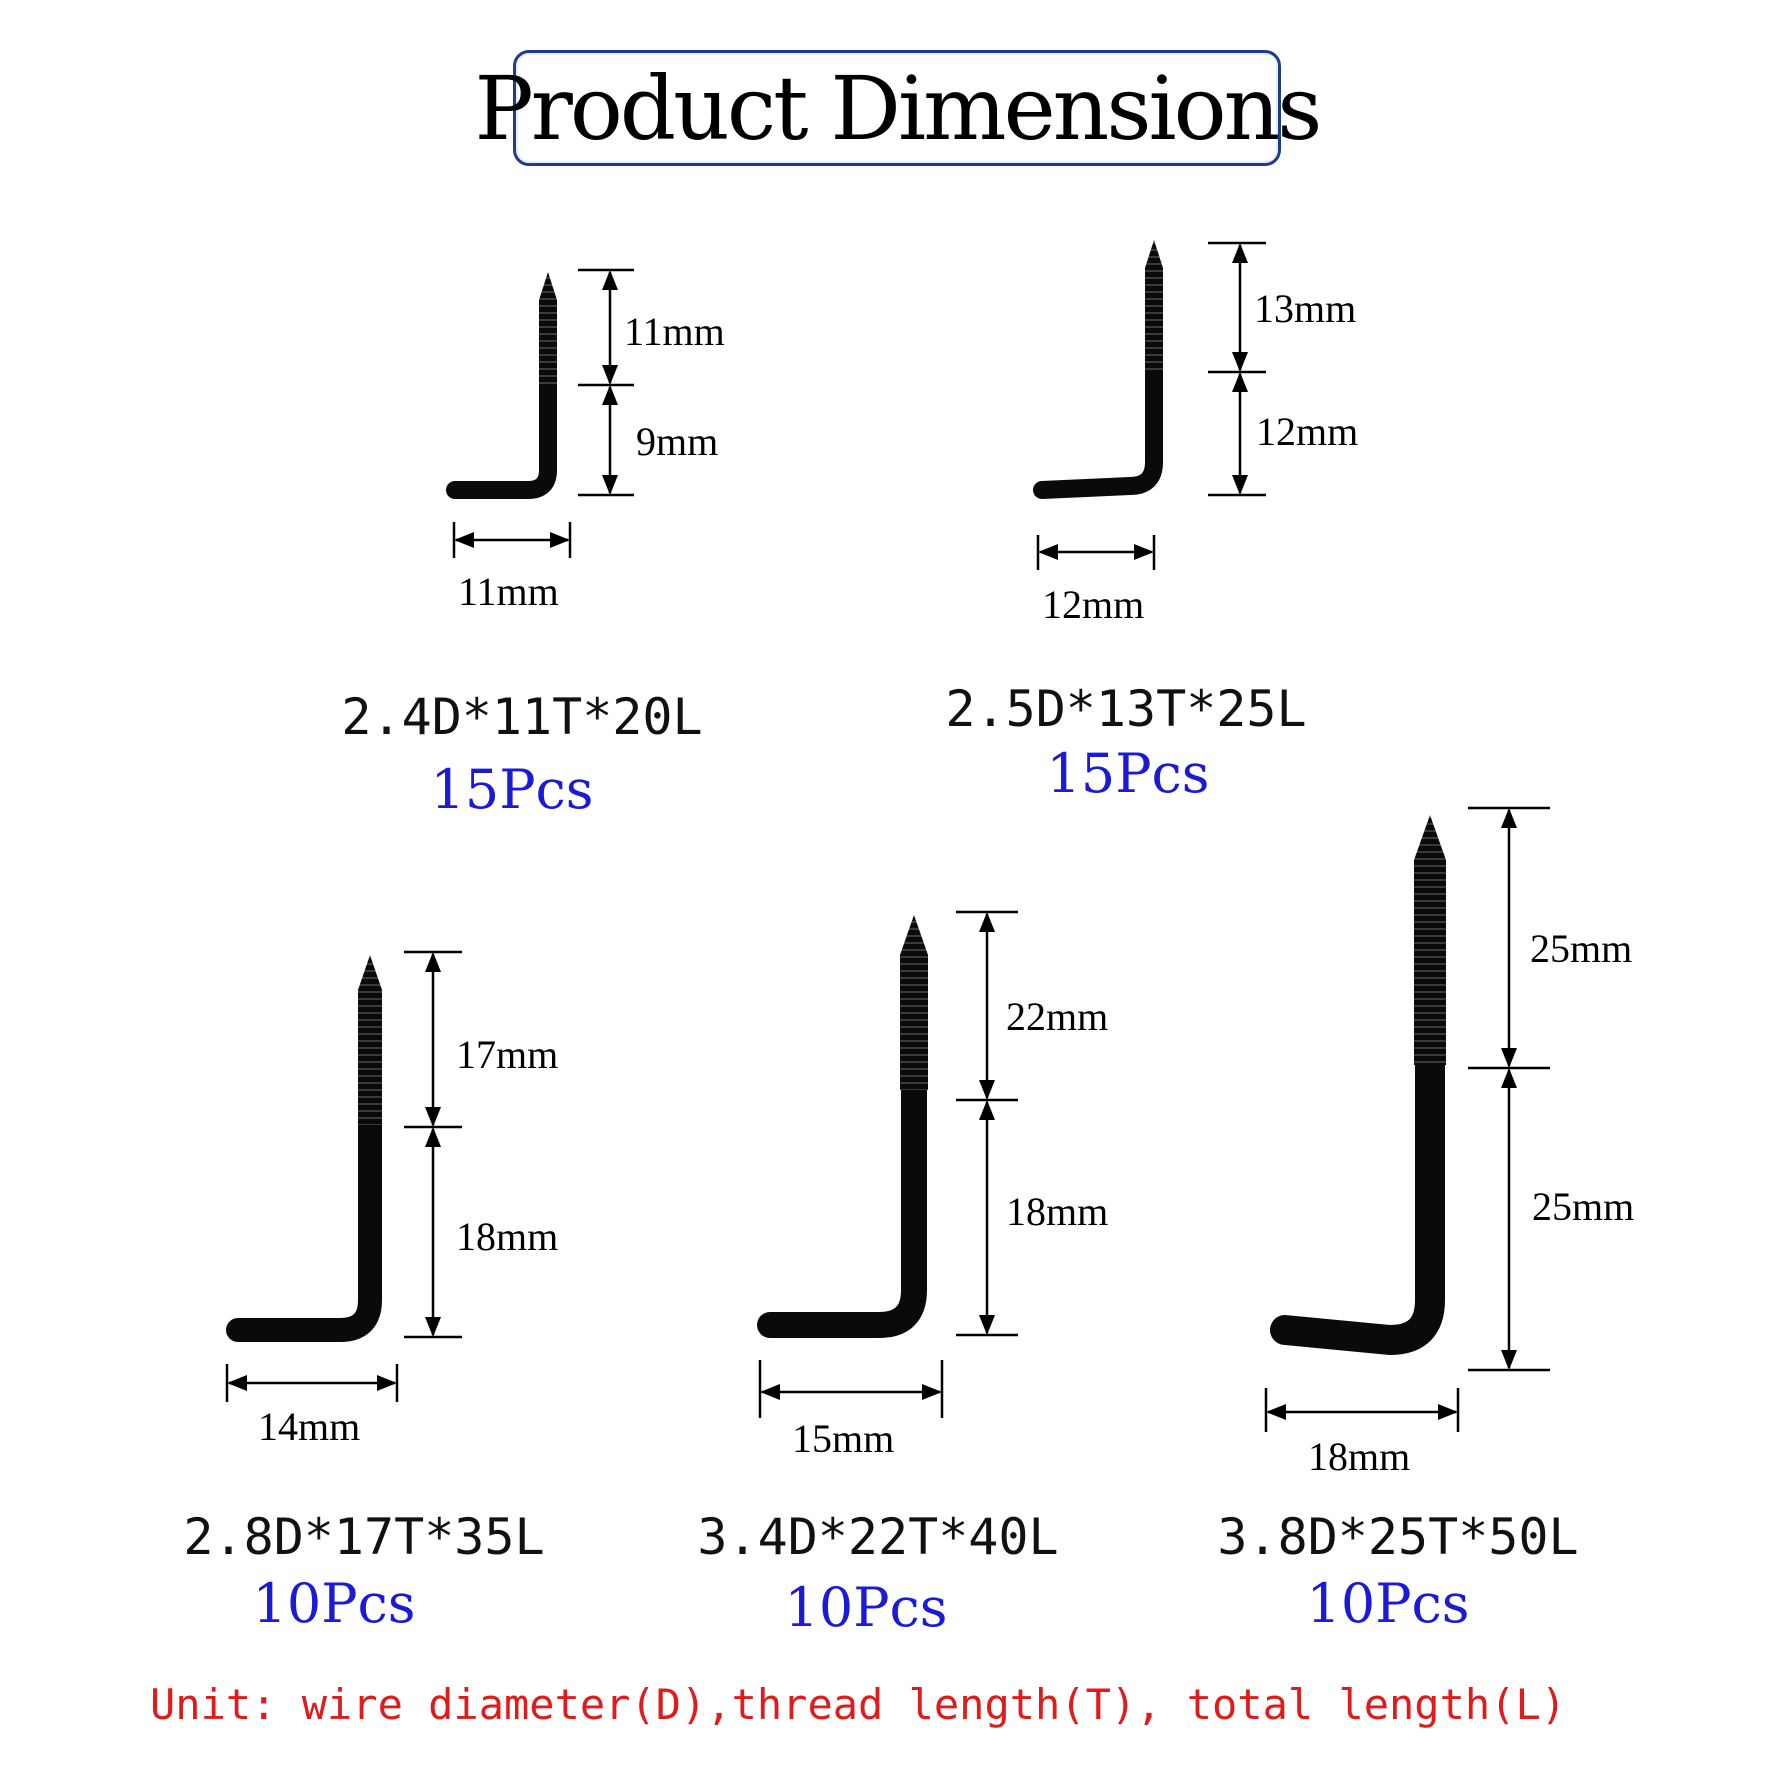 This screenshot has width=1773, height=1773. I want to click on hook-2-thread-label: 13mm, so click(1305, 308).